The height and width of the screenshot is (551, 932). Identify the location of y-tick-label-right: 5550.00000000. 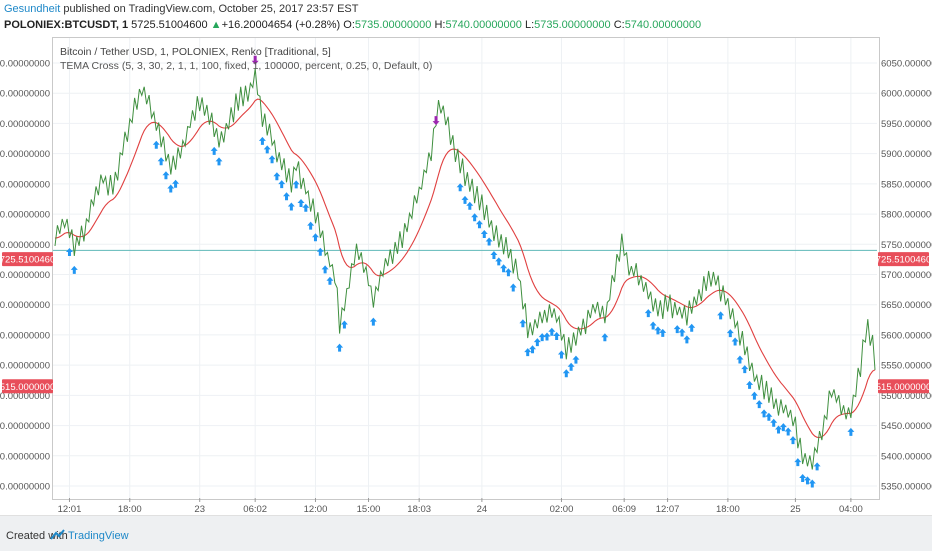
(906, 366).